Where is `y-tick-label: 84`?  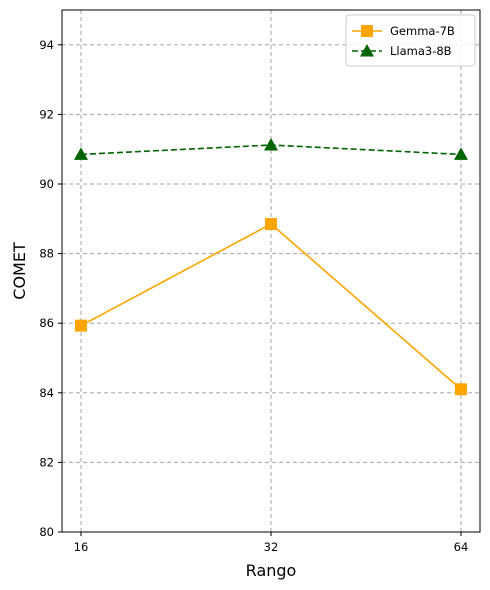
y-tick-label: 84 is located at coordinates (46, 393).